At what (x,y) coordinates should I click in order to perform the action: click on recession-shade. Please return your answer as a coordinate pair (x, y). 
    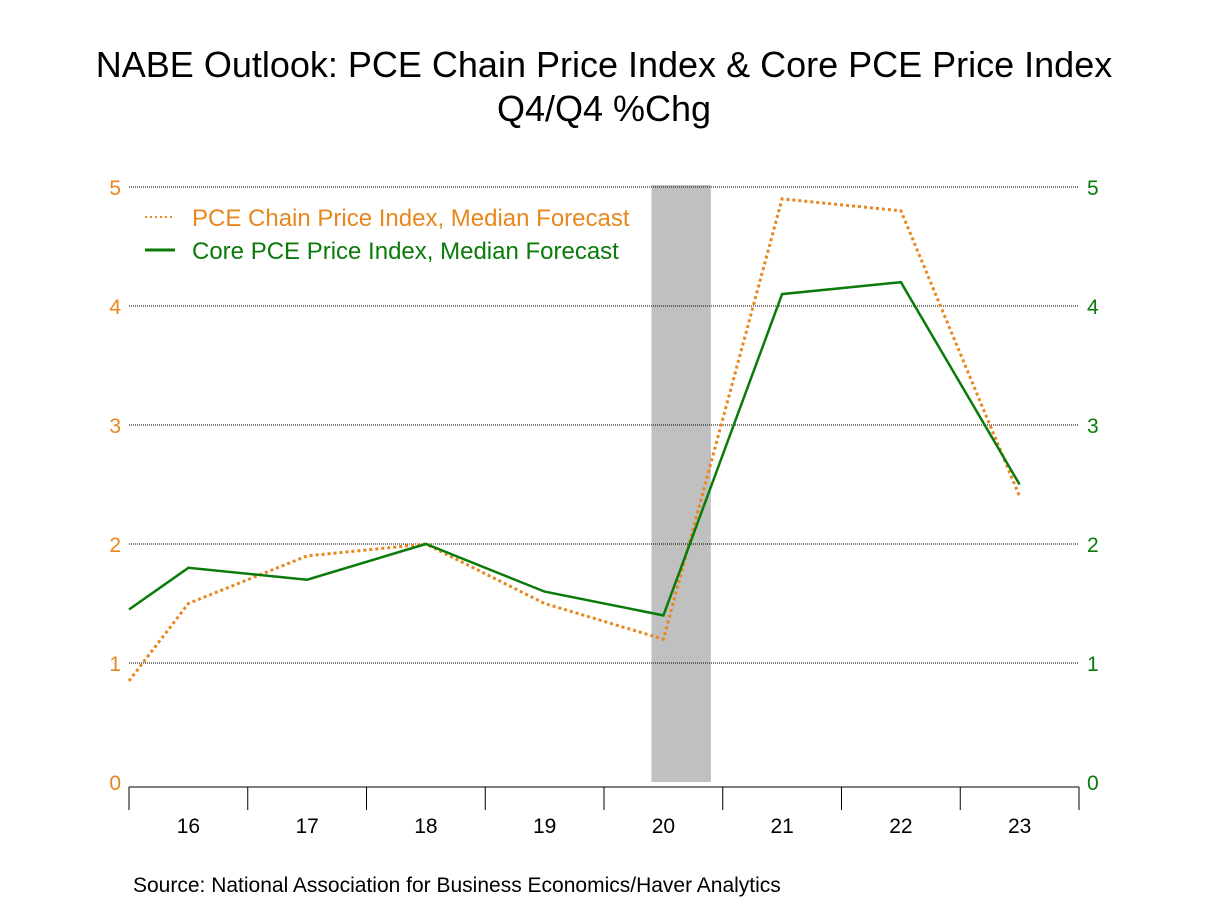
    Looking at the image, I should click on (681, 483).